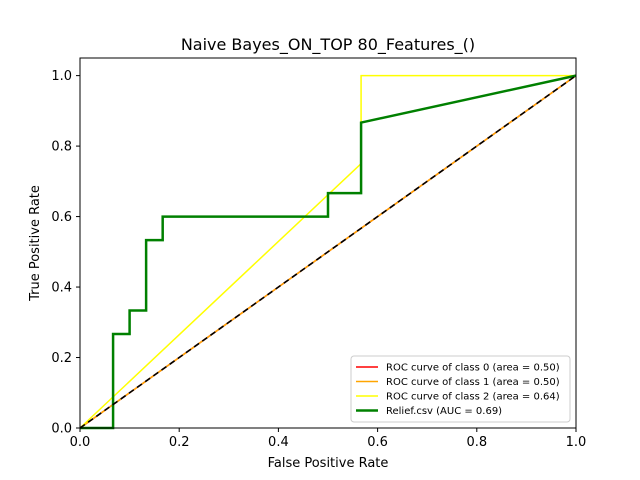  Describe the element at coordinates (61, 358) in the screenshot. I see `y-tick-label: 0.2` at that location.